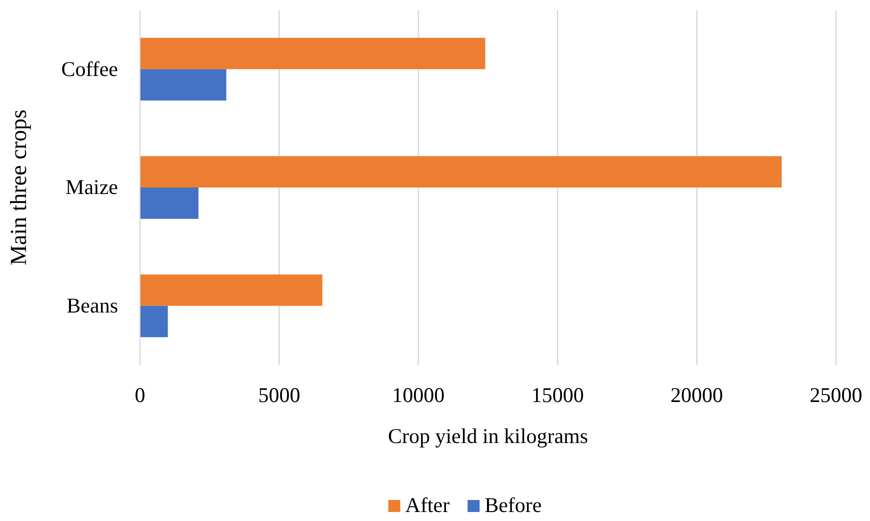 This screenshot has width=870, height=521. I want to click on x-tick-label: 25000, so click(836, 394).